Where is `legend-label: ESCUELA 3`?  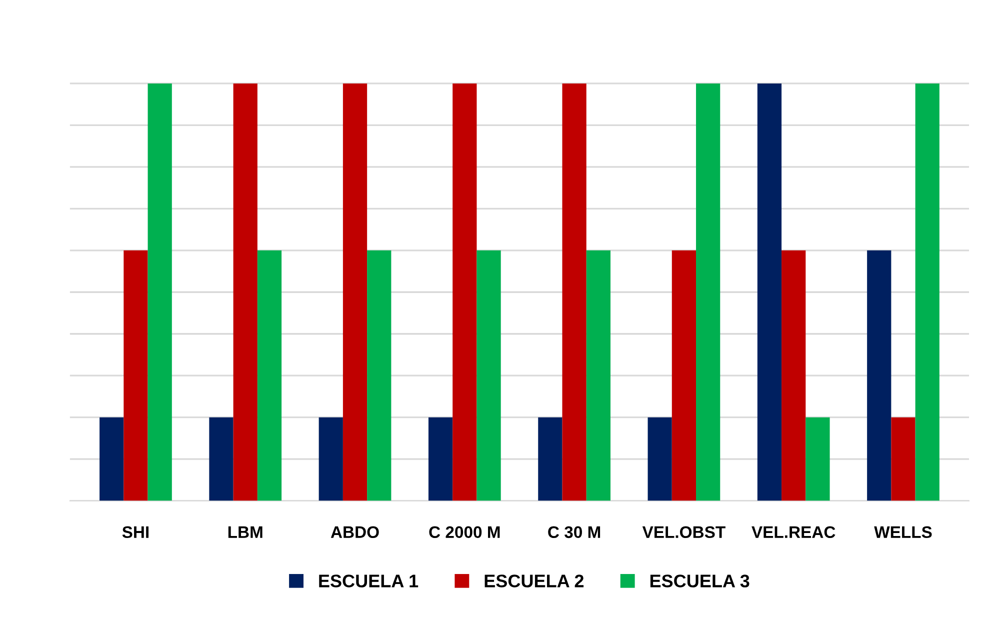
legend-label: ESCUELA 3 is located at coordinates (700, 581).